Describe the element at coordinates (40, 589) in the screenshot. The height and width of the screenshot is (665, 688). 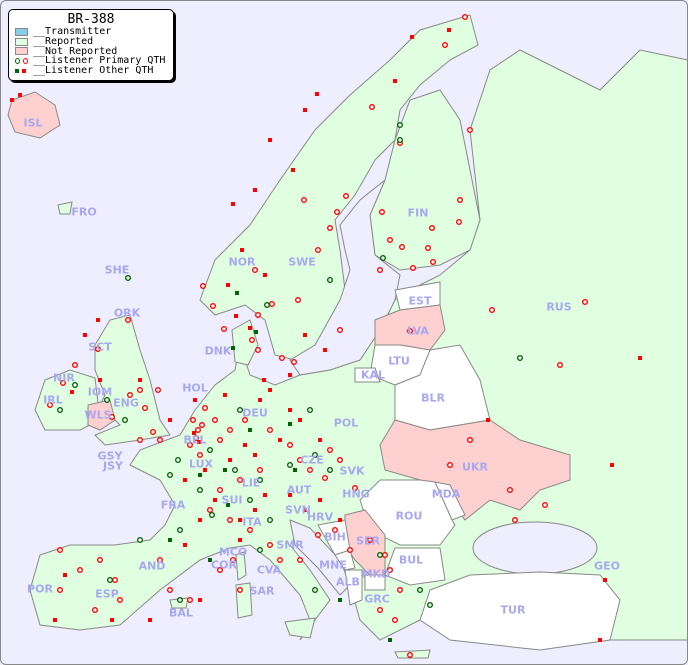
I see `country-label-por: POR` at that location.